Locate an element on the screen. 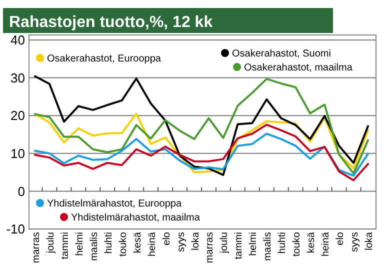 The image size is (385, 275). line-series is located at coordinates (201, 154).